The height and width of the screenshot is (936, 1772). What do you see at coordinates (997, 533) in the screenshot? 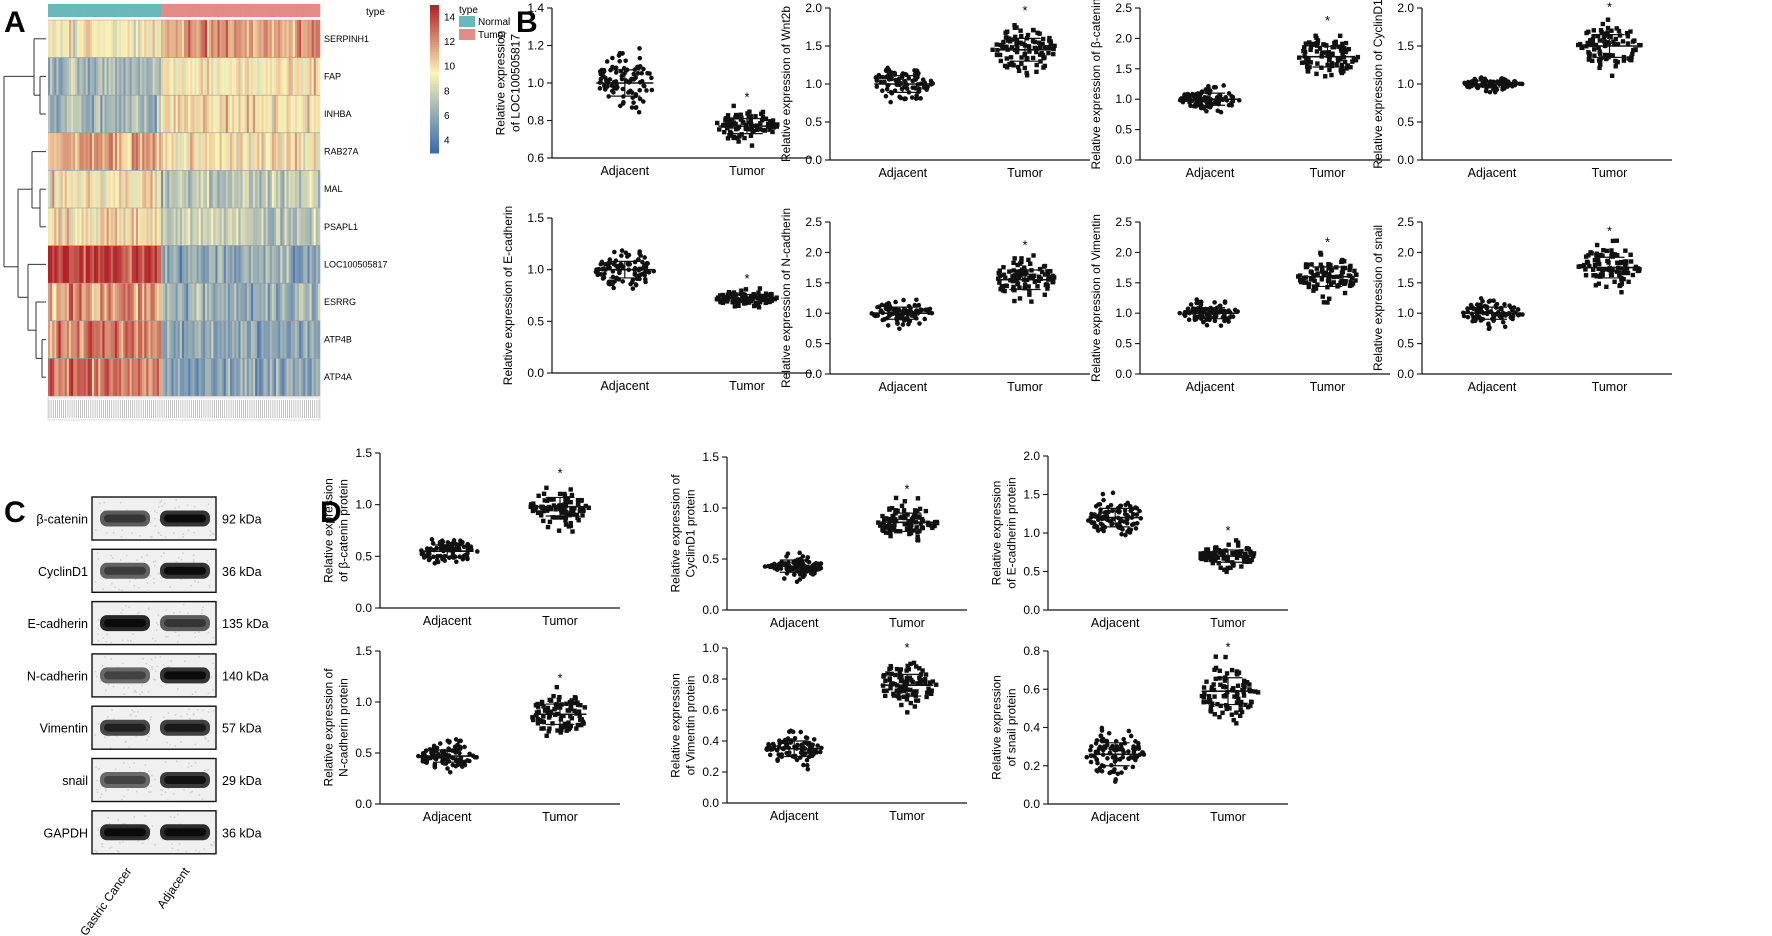
I see `y-axis-label: Relative expression` at bounding box center [997, 533].